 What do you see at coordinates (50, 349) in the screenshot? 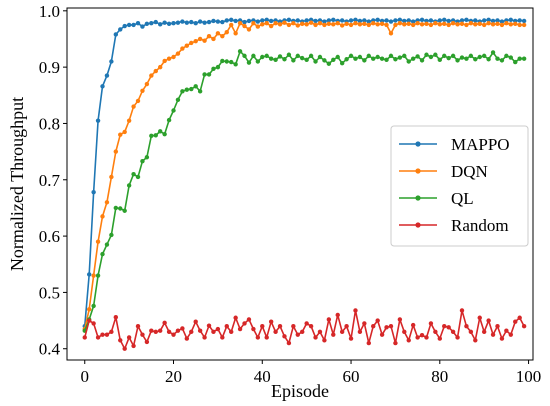
I see `y-tick-label: 0.4` at bounding box center [50, 349].